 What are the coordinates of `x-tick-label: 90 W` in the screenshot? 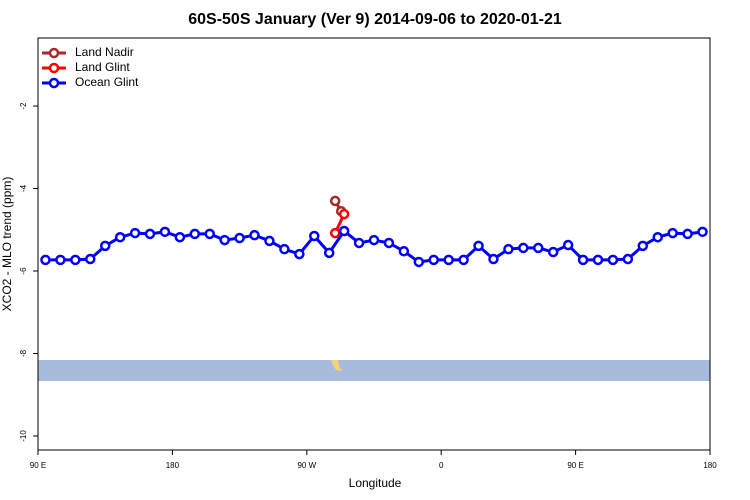 It's located at (306, 465).